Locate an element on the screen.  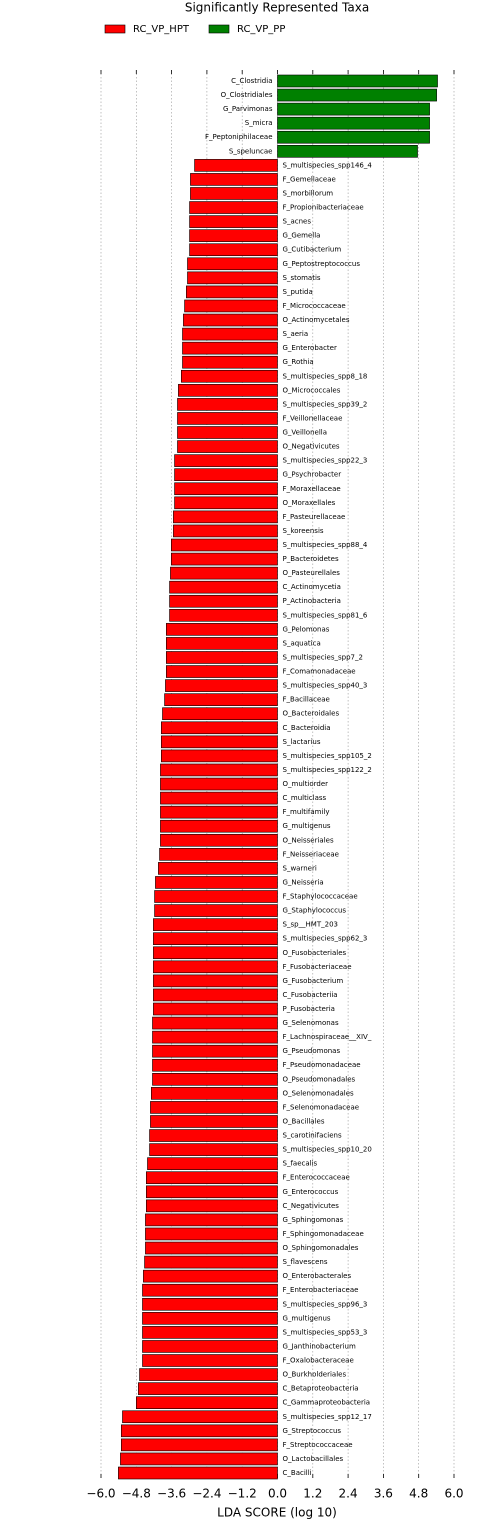
chart-title: Significantly Represented Taxa is located at coordinates (277, 8).